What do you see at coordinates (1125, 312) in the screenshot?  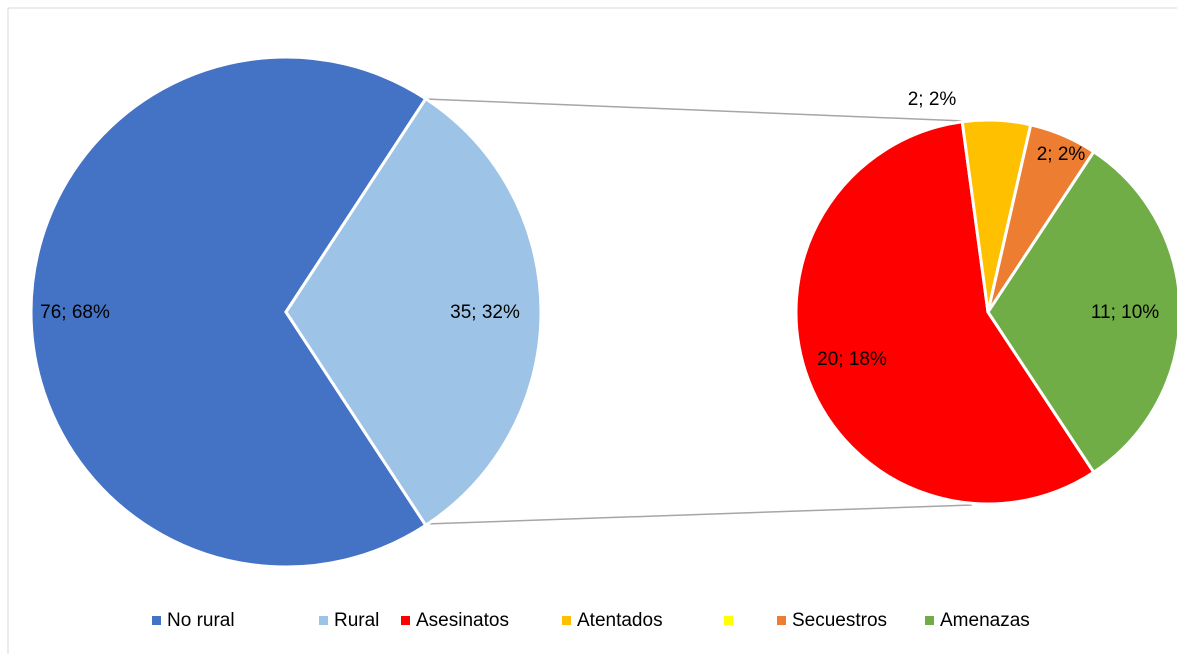 I see `data-label: 11; 10%` at bounding box center [1125, 312].